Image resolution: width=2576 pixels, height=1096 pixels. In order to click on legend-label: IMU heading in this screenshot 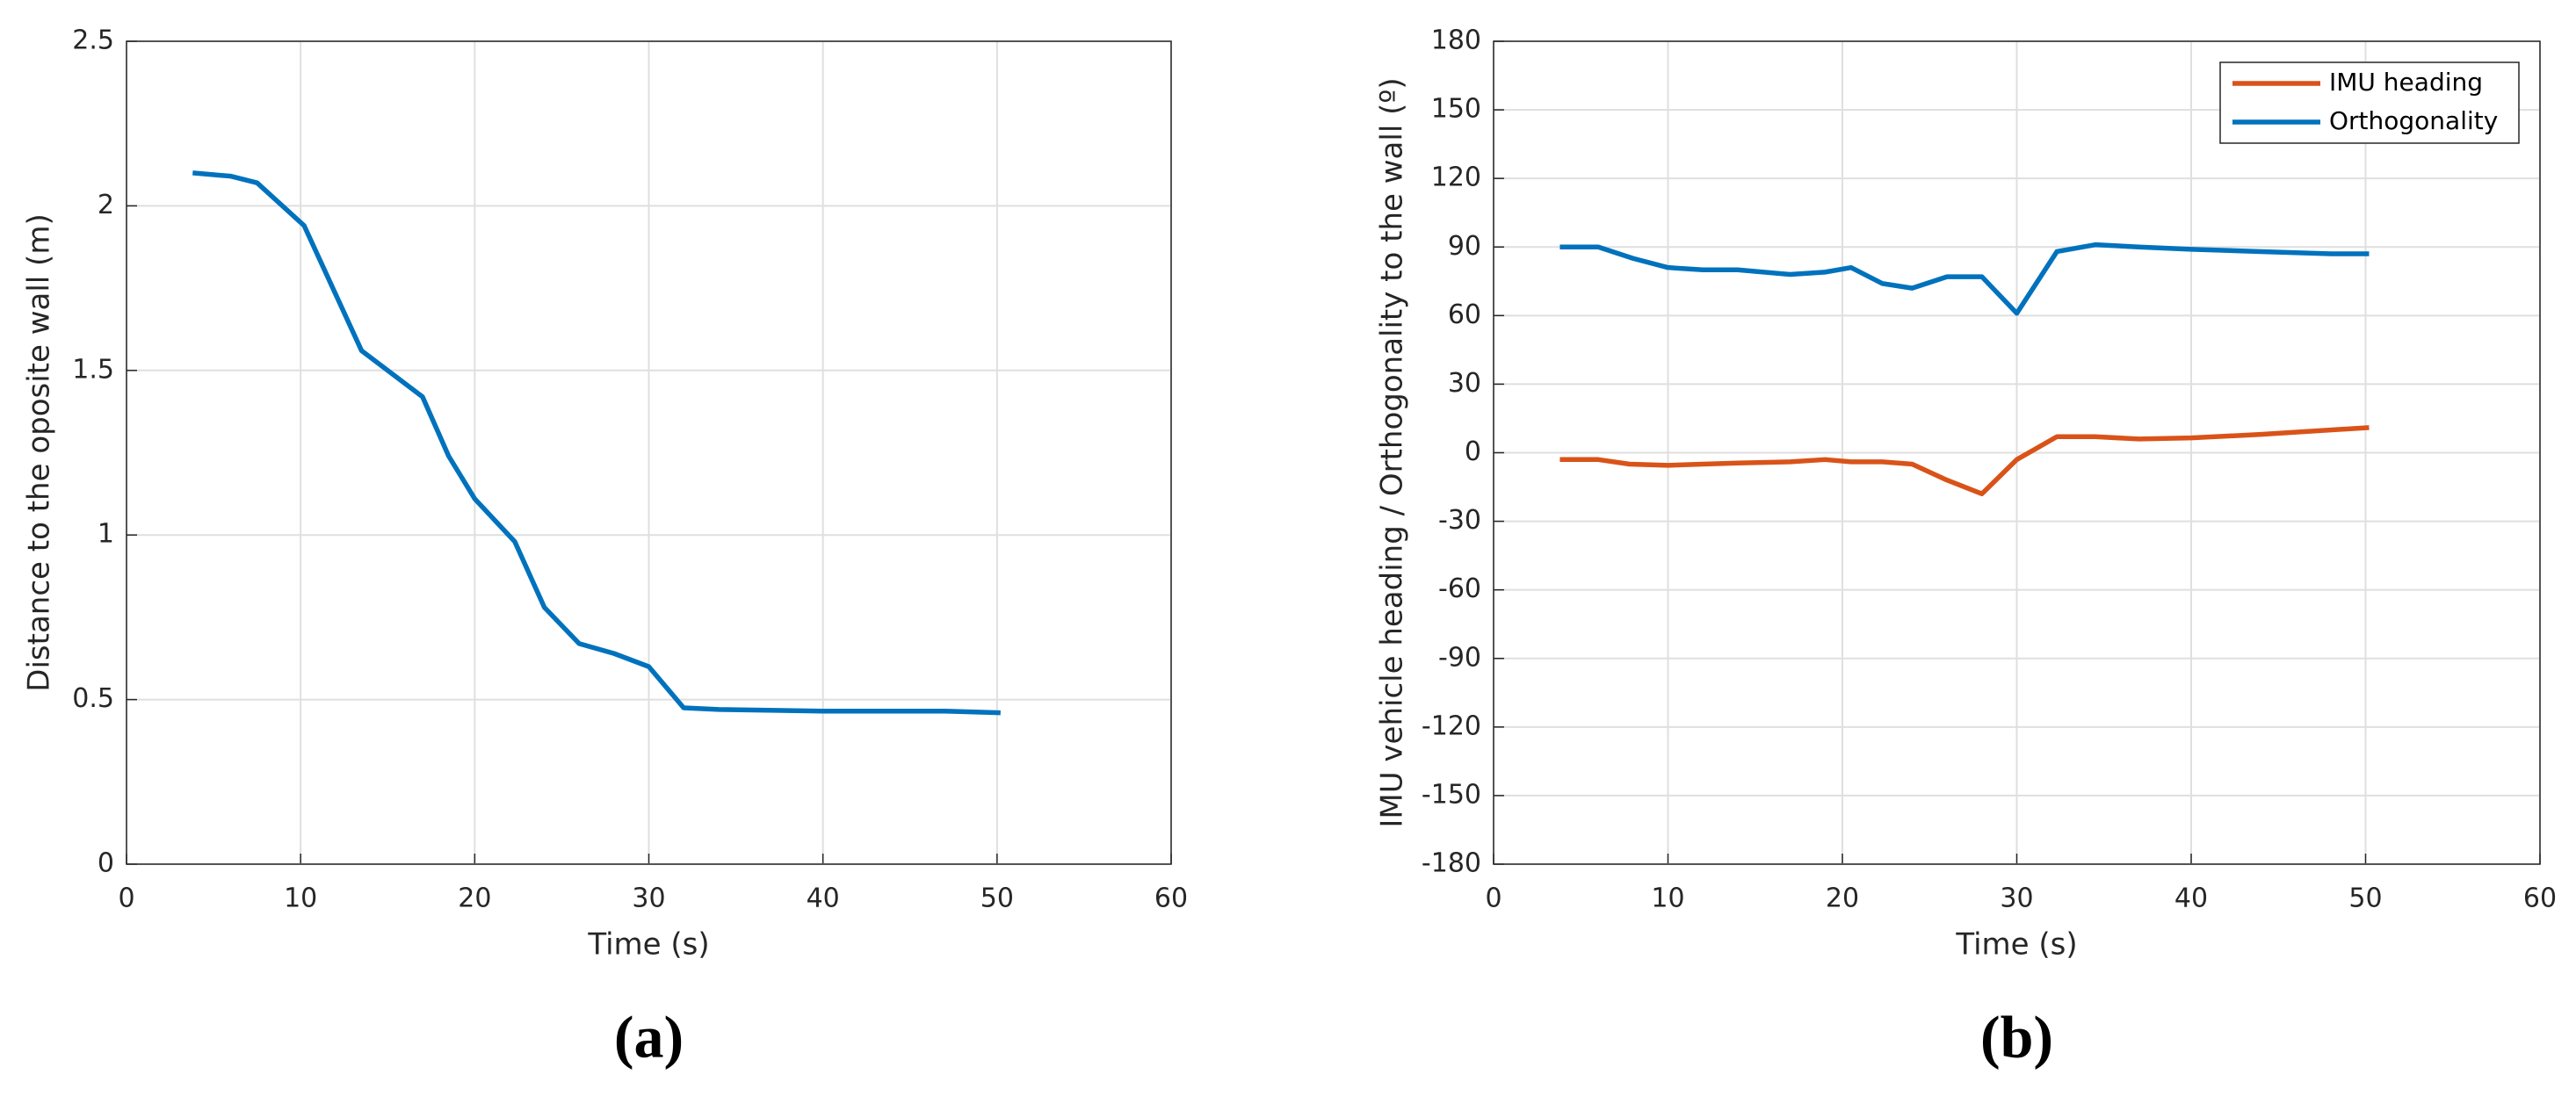, I will do `click(2406, 82)`.